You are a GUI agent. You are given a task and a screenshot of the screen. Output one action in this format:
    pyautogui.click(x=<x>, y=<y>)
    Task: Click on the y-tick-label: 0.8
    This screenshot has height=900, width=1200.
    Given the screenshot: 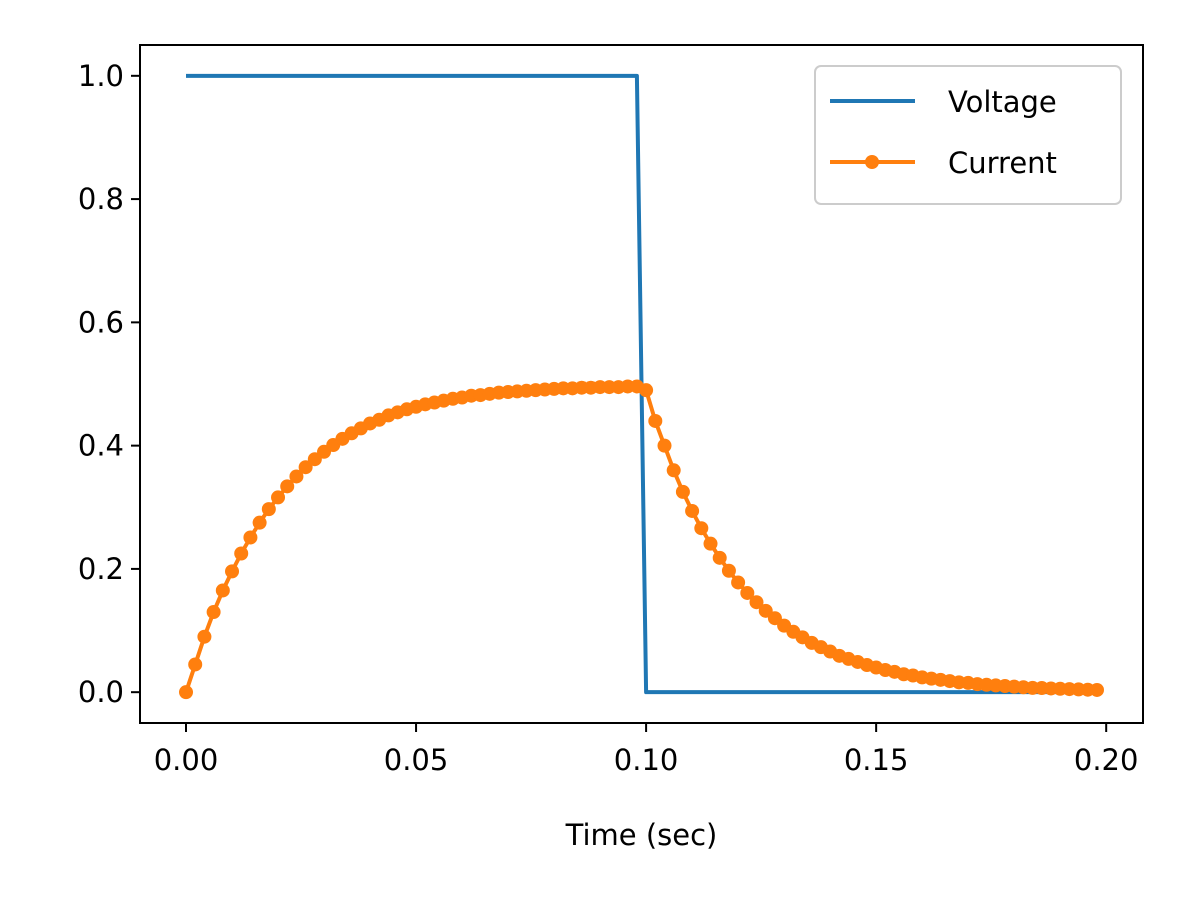 What is the action you would take?
    pyautogui.click(x=101, y=199)
    